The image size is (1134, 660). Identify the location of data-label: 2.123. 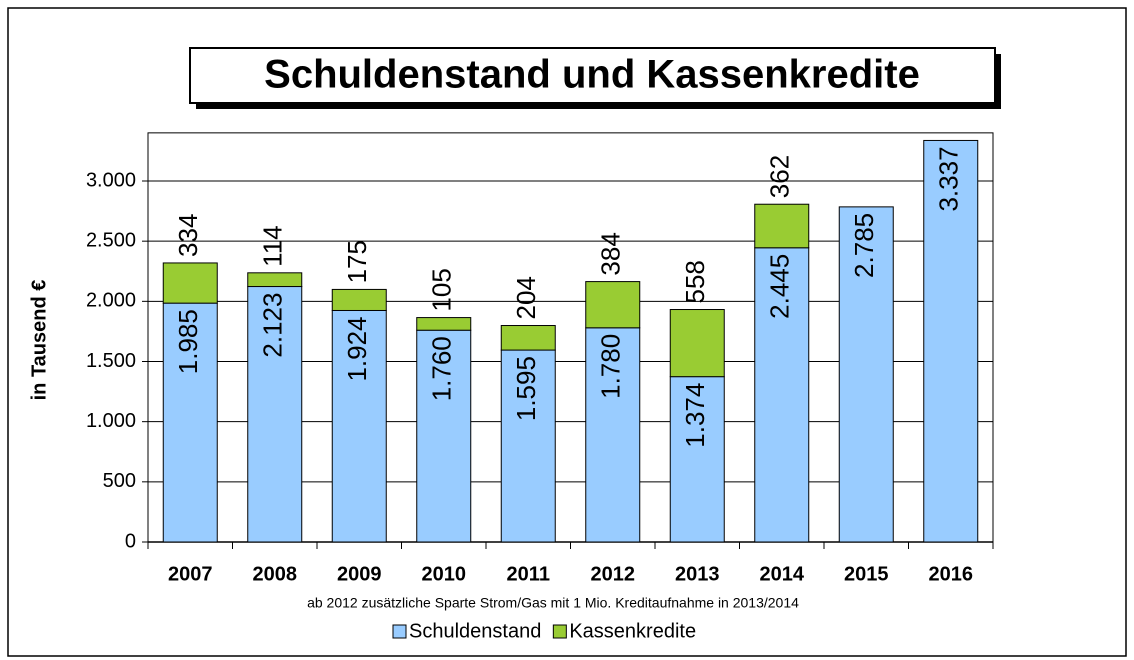
(273, 325).